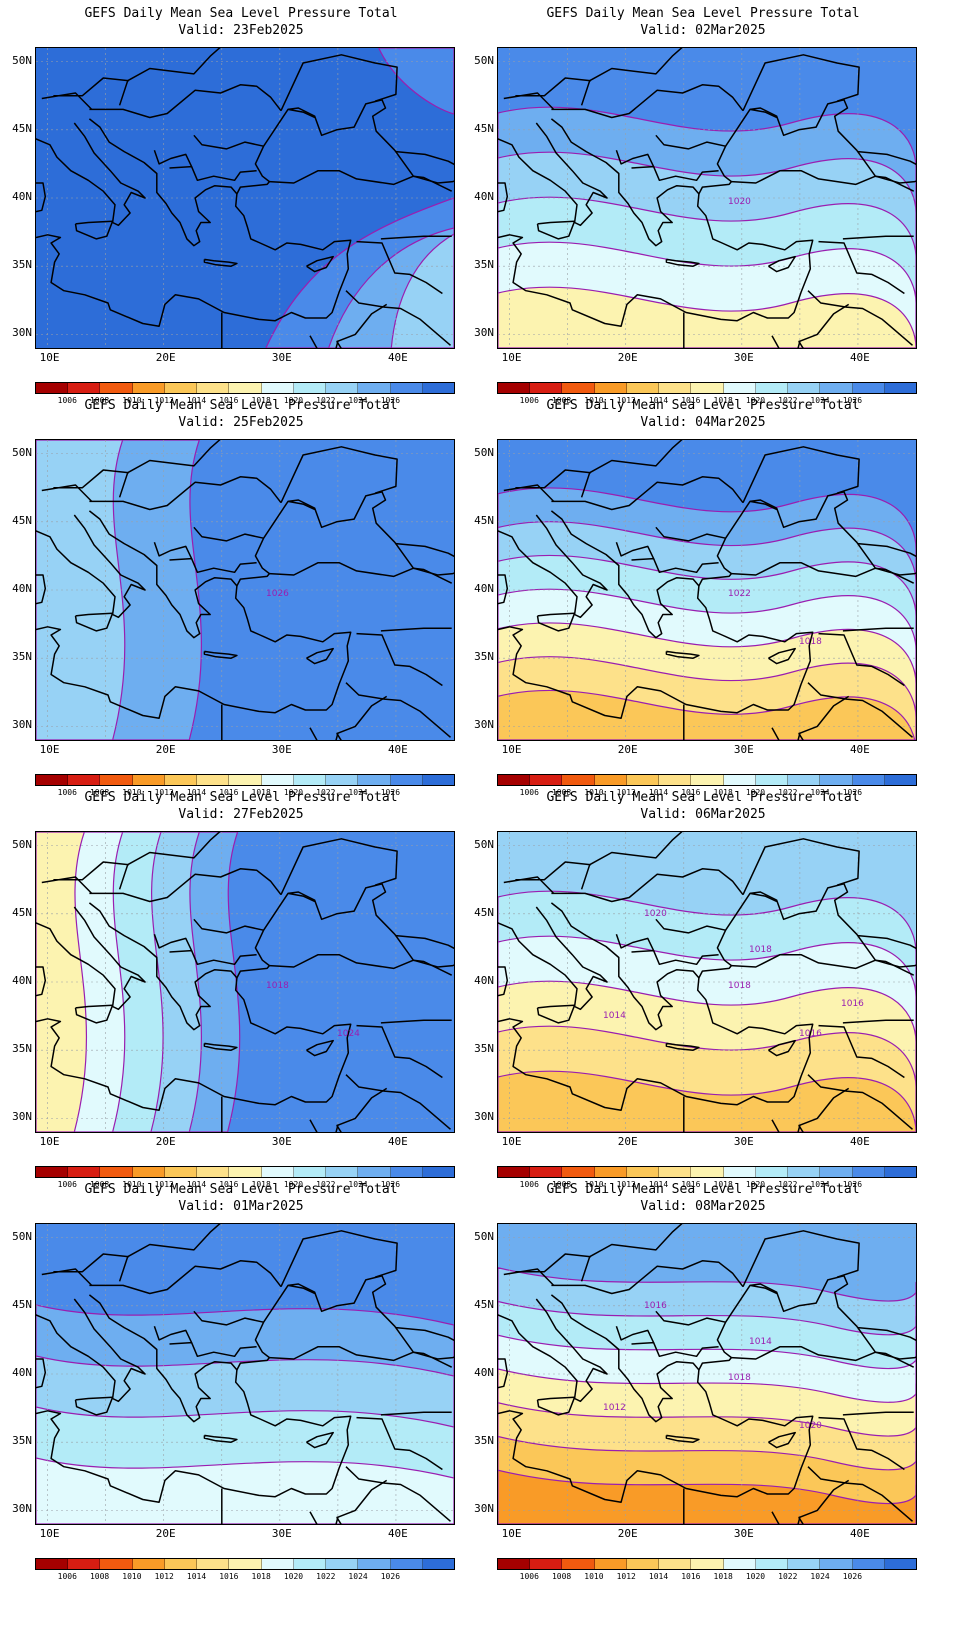 The width and height of the screenshot is (964, 1640). Describe the element at coordinates (703, 1206) in the screenshot. I see `panel-valid-date: Valid: 08Mar2025` at that location.